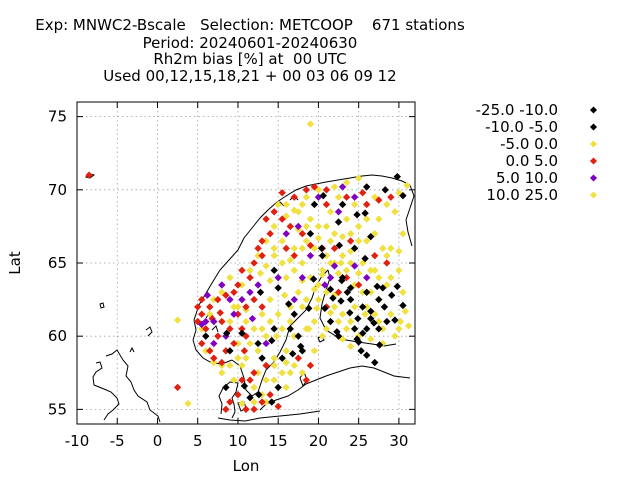 The image size is (640, 480). Describe the element at coordinates (57, 263) in the screenshot. I see `y-tick-label: 65` at that location.